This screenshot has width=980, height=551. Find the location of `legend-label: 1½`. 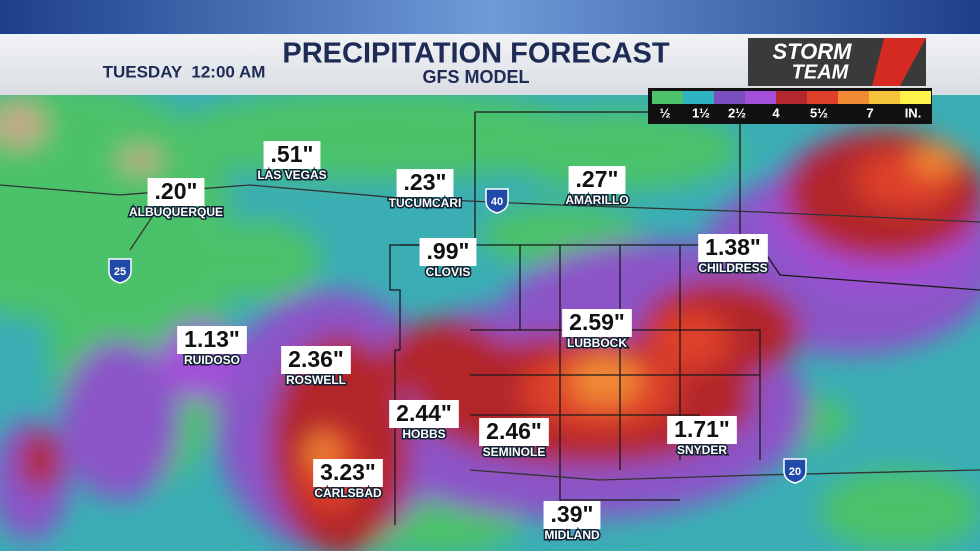

legend-label: 1½ is located at coordinates (701, 112).